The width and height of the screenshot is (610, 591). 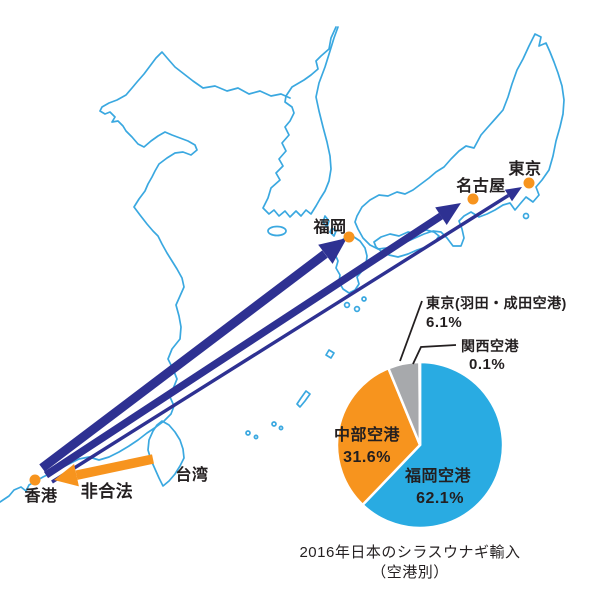 What do you see at coordinates (410, 572) in the screenshot?
I see `chart-subtitle: （空港別）` at bounding box center [410, 572].